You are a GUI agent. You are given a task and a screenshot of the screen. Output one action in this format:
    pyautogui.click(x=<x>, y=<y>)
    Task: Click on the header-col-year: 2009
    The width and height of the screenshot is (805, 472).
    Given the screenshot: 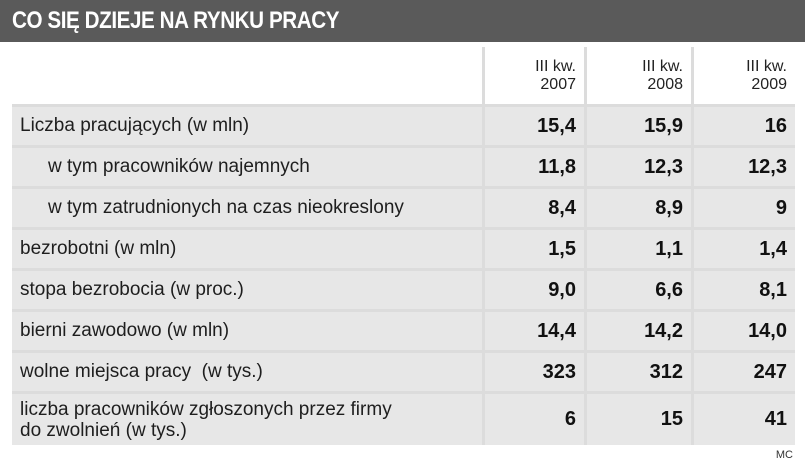 What is the action you would take?
    pyautogui.click(x=769, y=84)
    